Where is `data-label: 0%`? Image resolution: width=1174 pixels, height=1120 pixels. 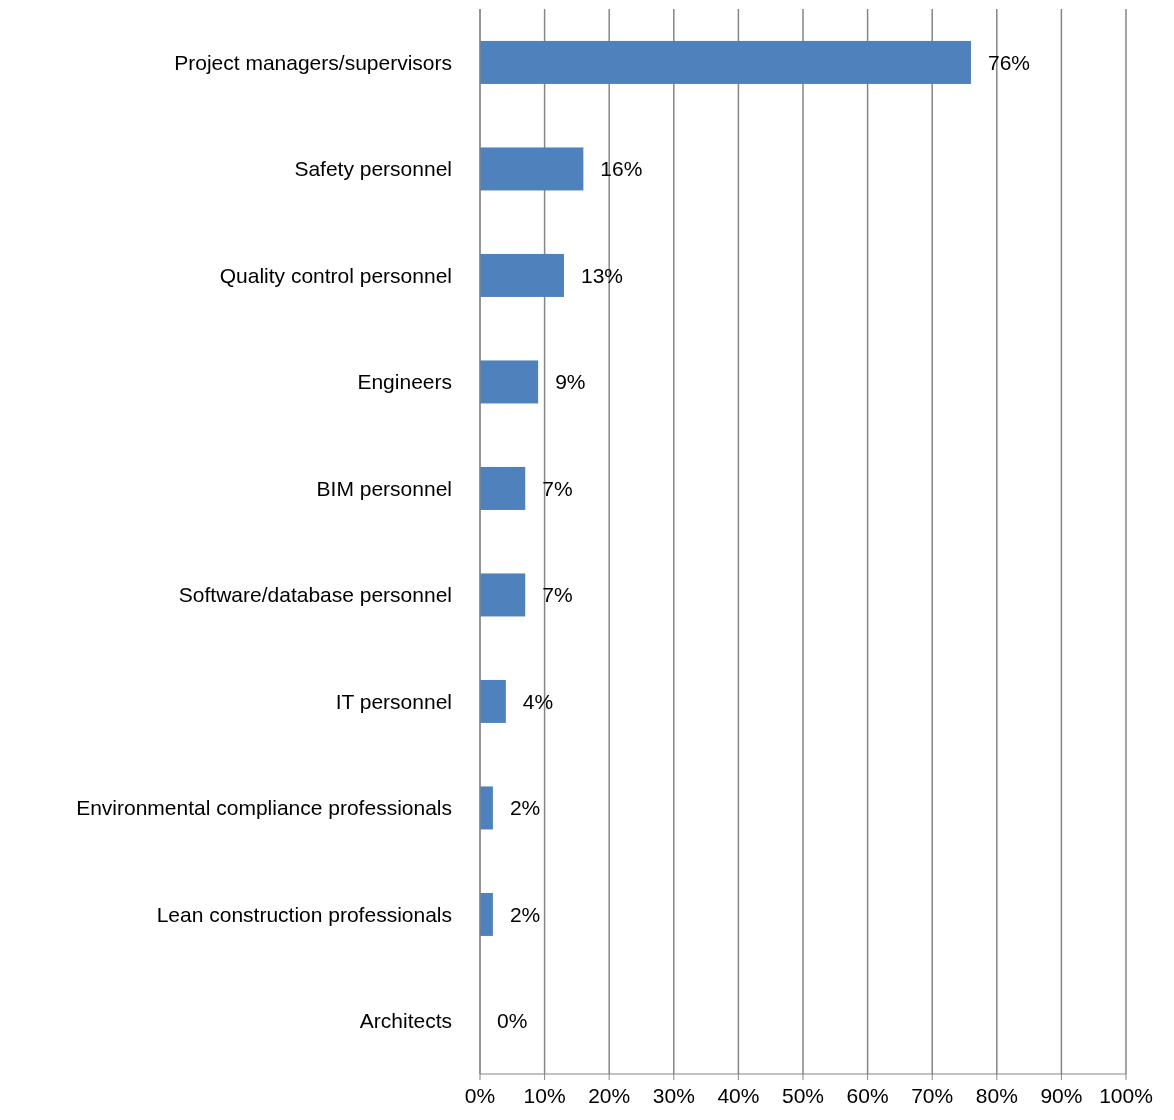
data-label: 0% is located at coordinates (512, 1021).